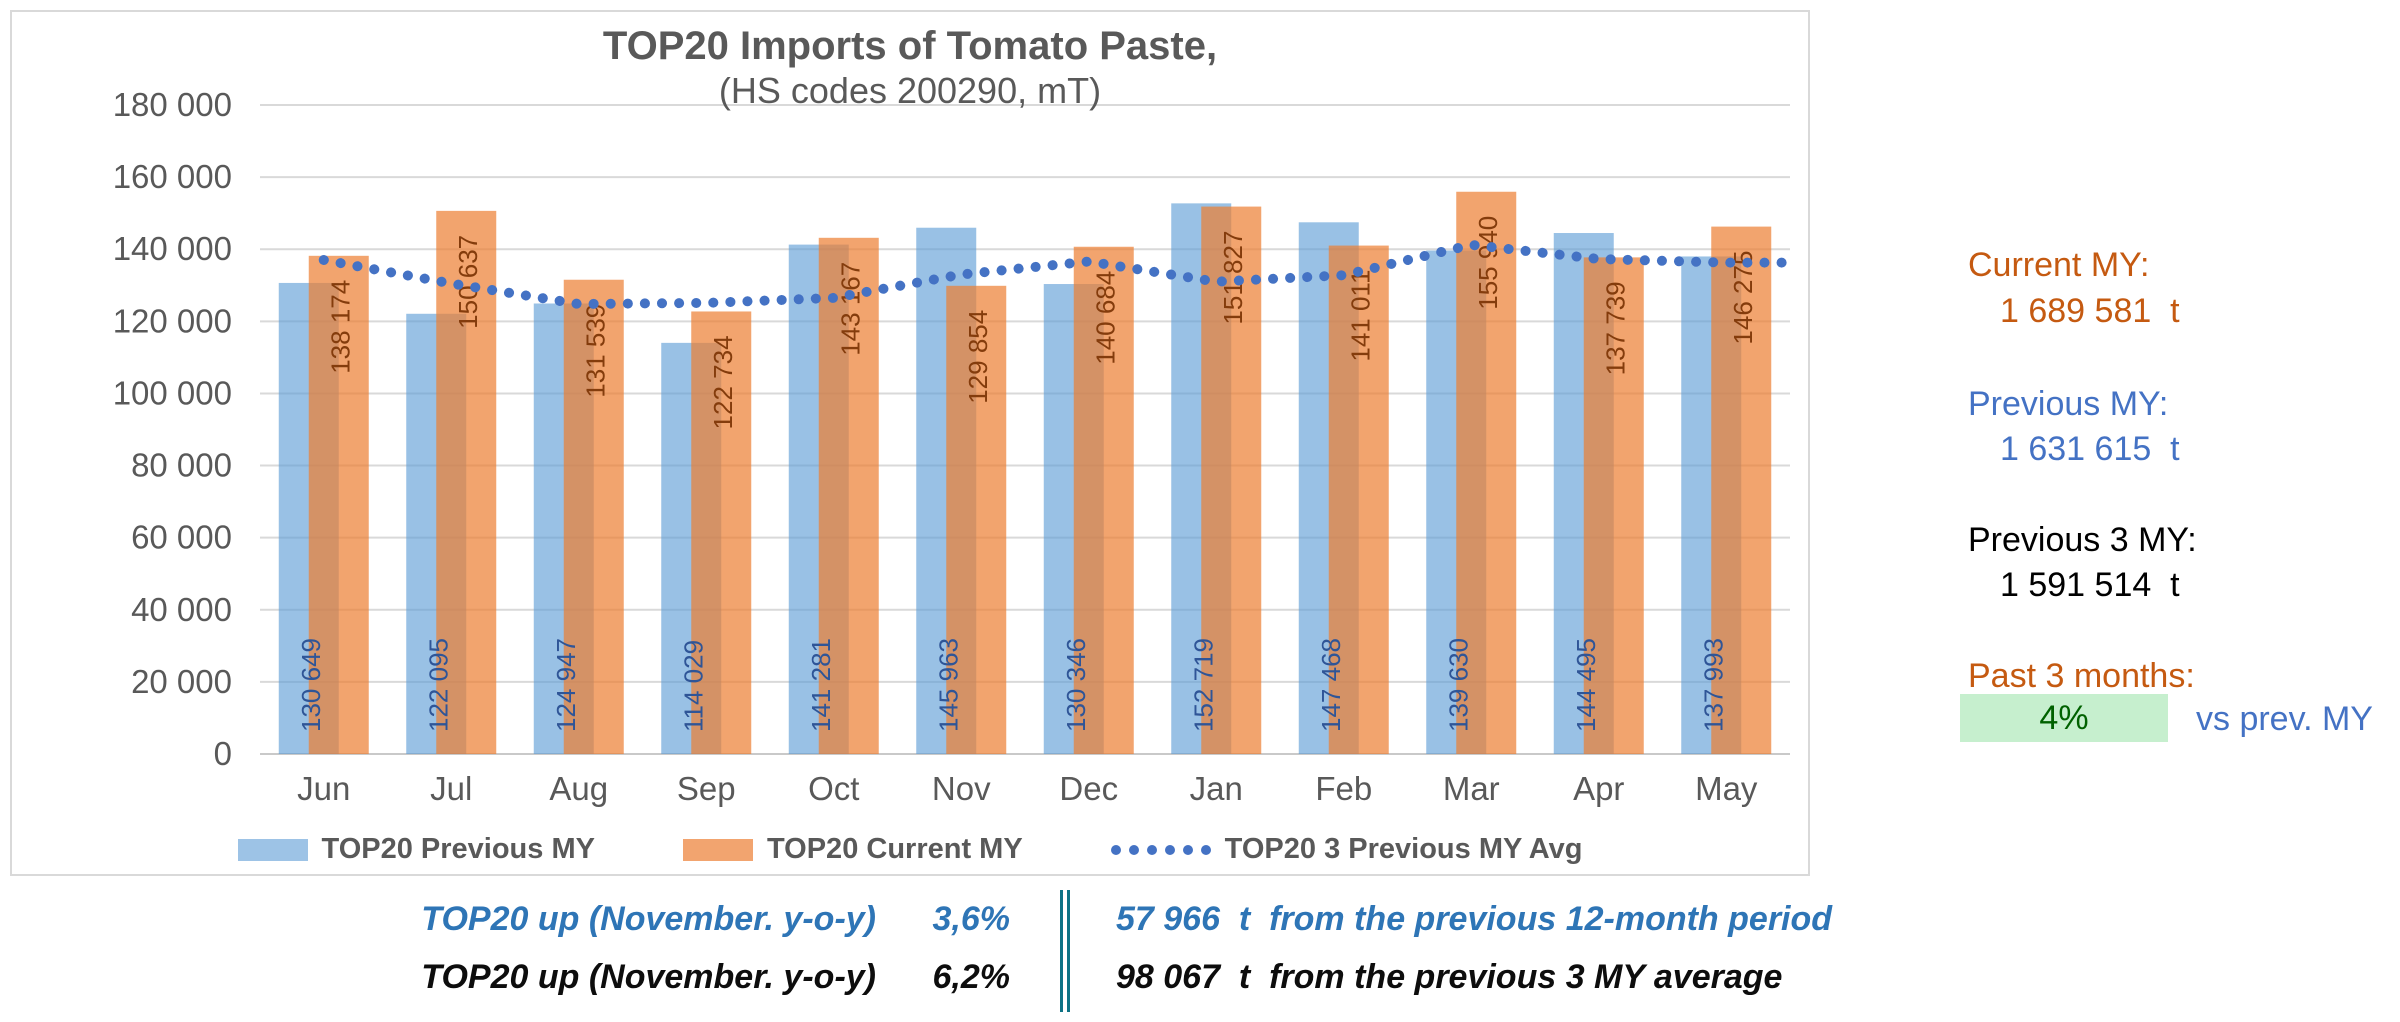 The image size is (2400, 1022). Describe the element at coordinates (172, 248) in the screenshot. I see `y-tick-label: 140 000` at that location.